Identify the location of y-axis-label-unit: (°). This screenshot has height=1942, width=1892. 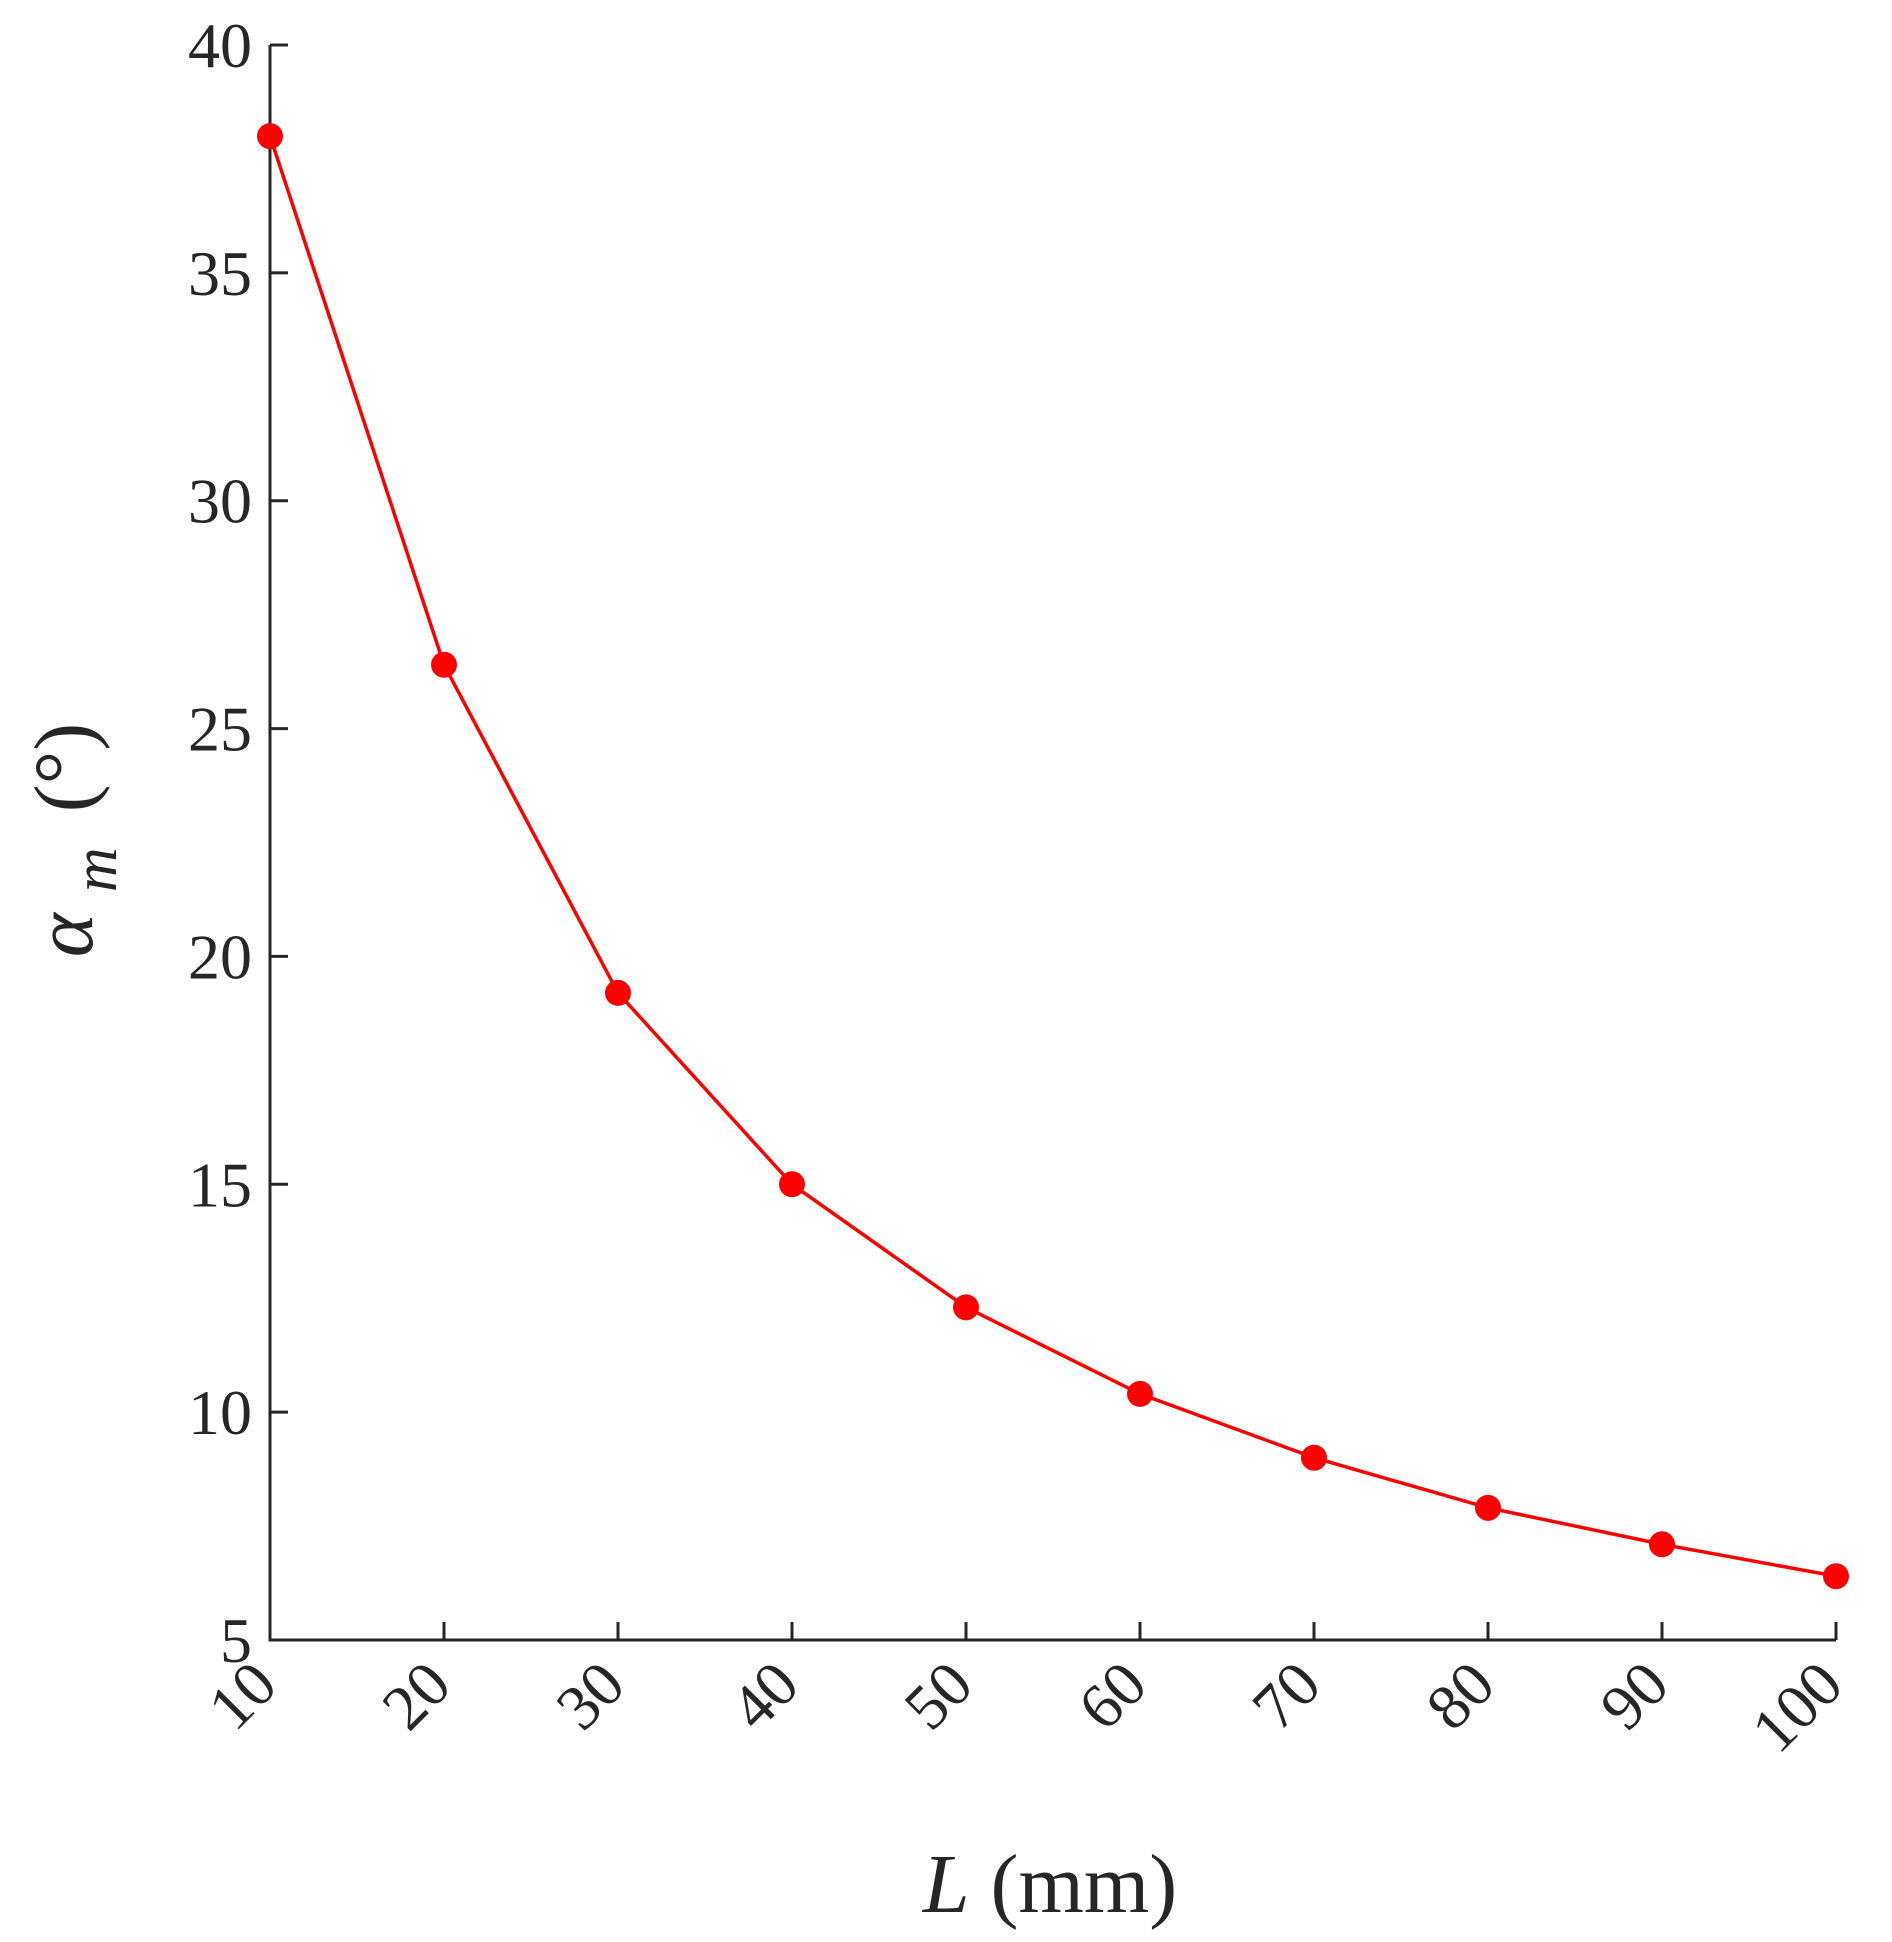
(64, 768).